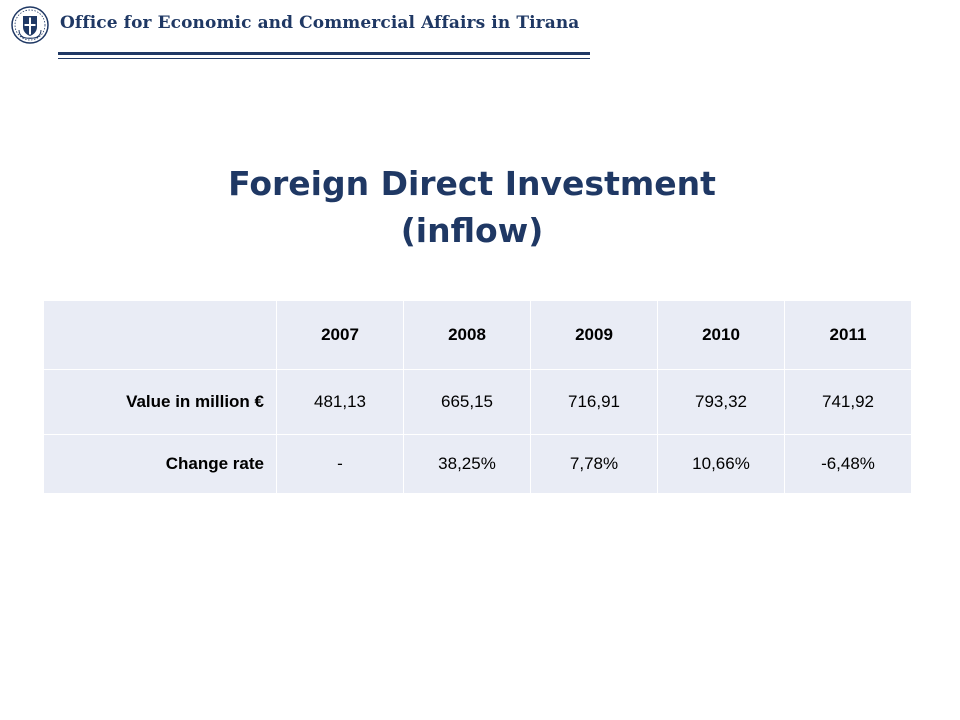 The width and height of the screenshot is (960, 720). What do you see at coordinates (467, 335) in the screenshot?
I see `table-header-cell: 2008` at bounding box center [467, 335].